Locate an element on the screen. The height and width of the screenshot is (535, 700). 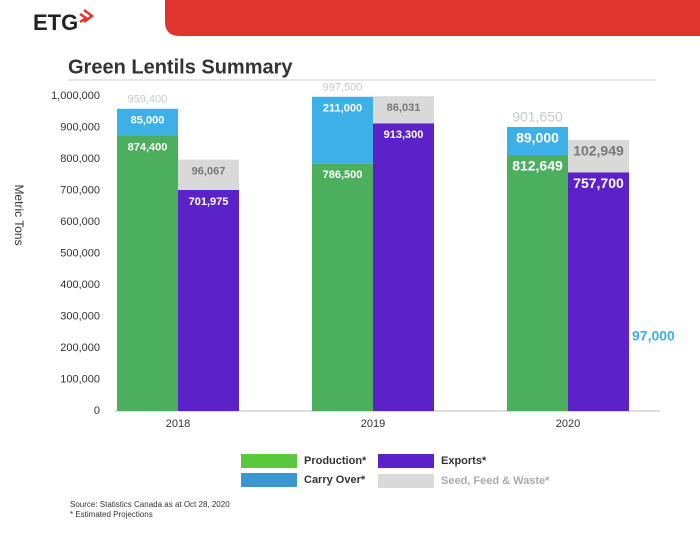
data-label: 86,031 is located at coordinates (404, 108).